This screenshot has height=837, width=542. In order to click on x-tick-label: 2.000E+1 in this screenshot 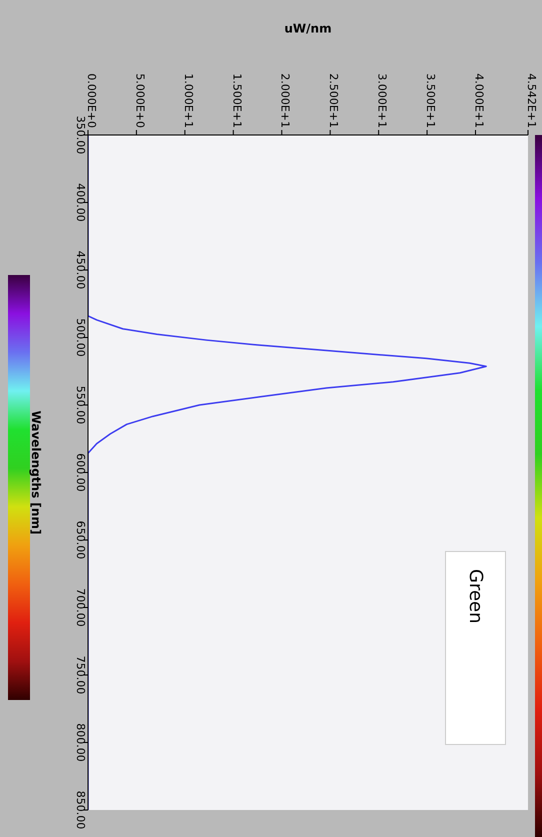, I will do `click(285, 100)`.